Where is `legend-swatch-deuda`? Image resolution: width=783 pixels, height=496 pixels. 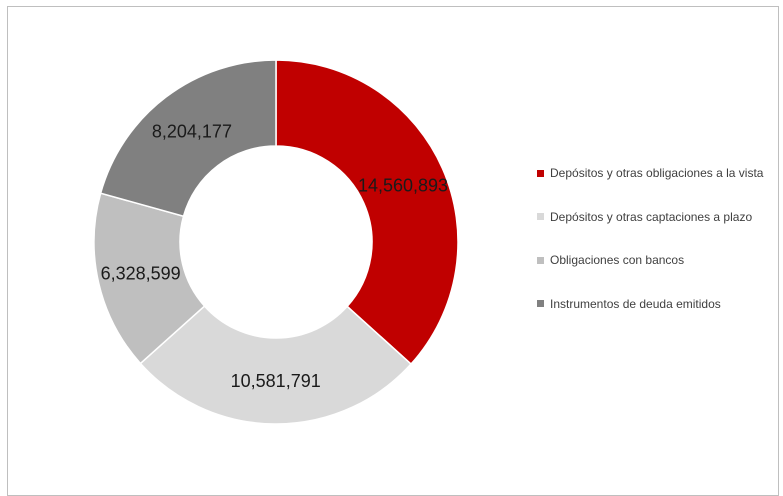 legend-swatch-deuda is located at coordinates (540, 303).